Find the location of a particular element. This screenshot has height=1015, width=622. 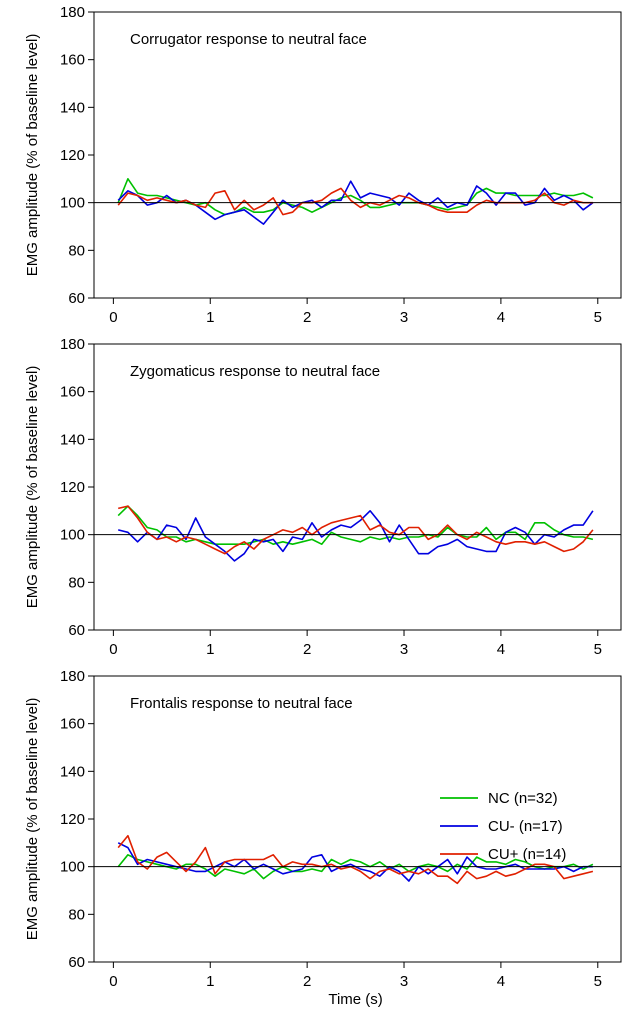

p1-x-tick-label-0: 0 is located at coordinates (113, 649).